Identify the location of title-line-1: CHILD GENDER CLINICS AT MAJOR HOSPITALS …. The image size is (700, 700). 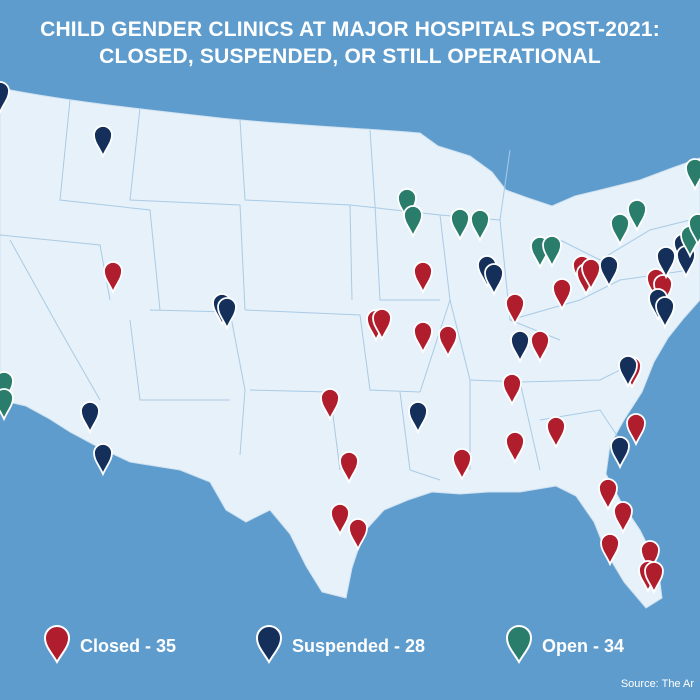
(350, 29).